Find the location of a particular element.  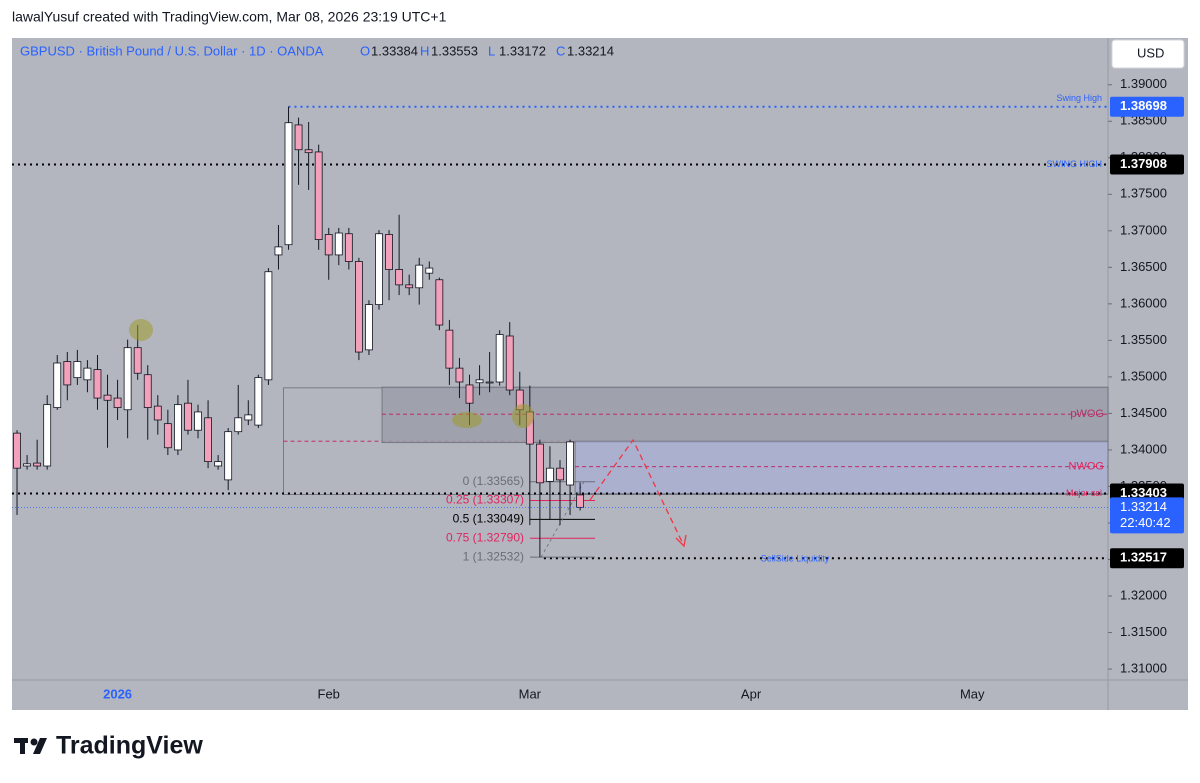

ohlc-value: 1.33384 is located at coordinates (394, 50).